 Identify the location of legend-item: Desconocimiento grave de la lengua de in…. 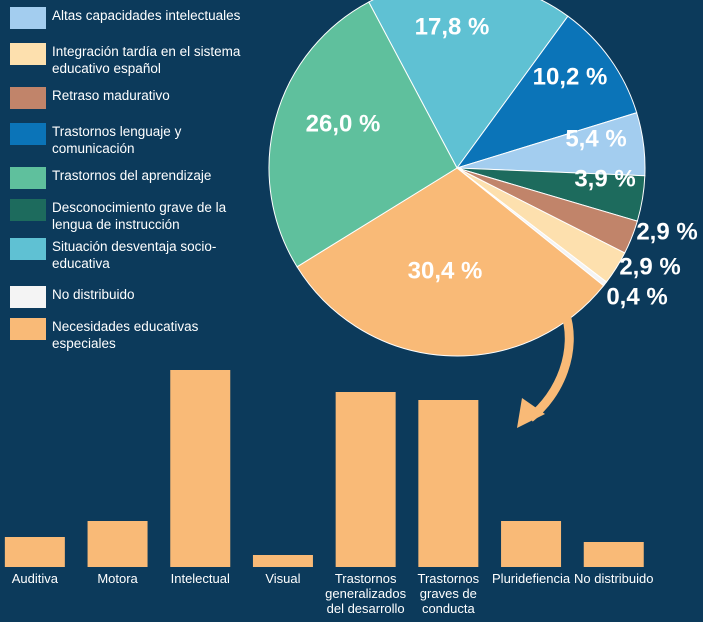
(137, 216).